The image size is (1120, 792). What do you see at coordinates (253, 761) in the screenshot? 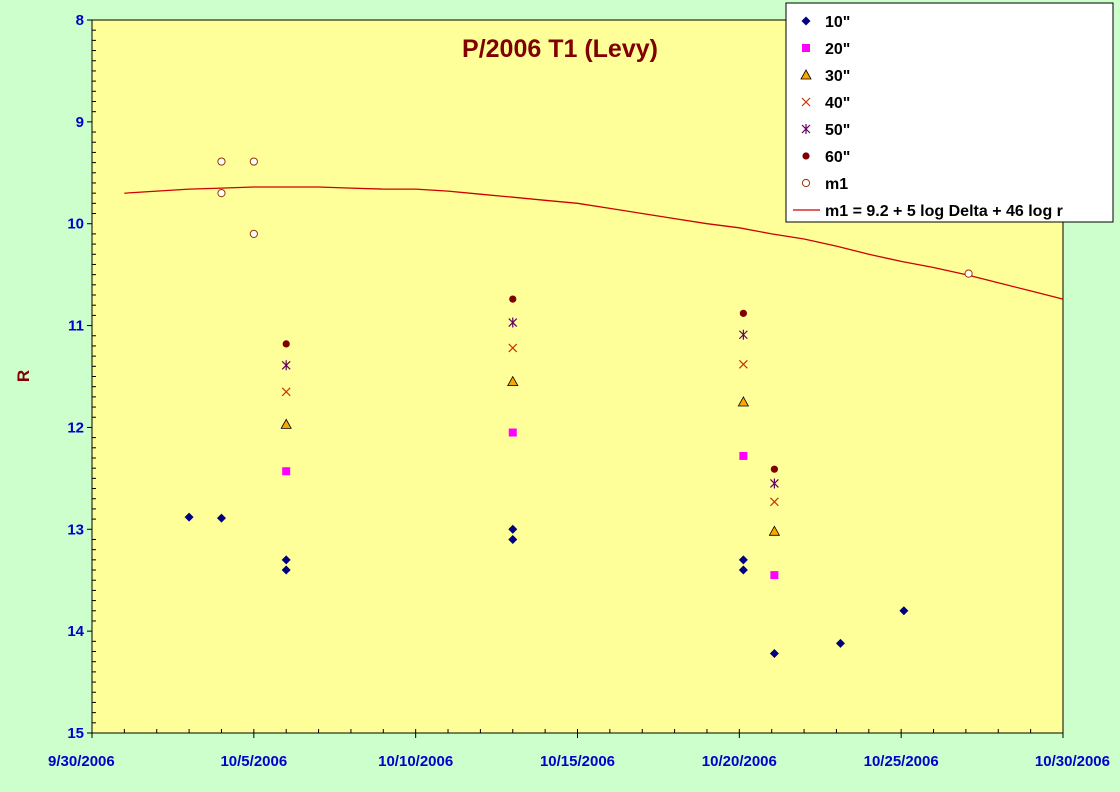
I see `x-tick-label: 10/5/2006` at bounding box center [253, 761].